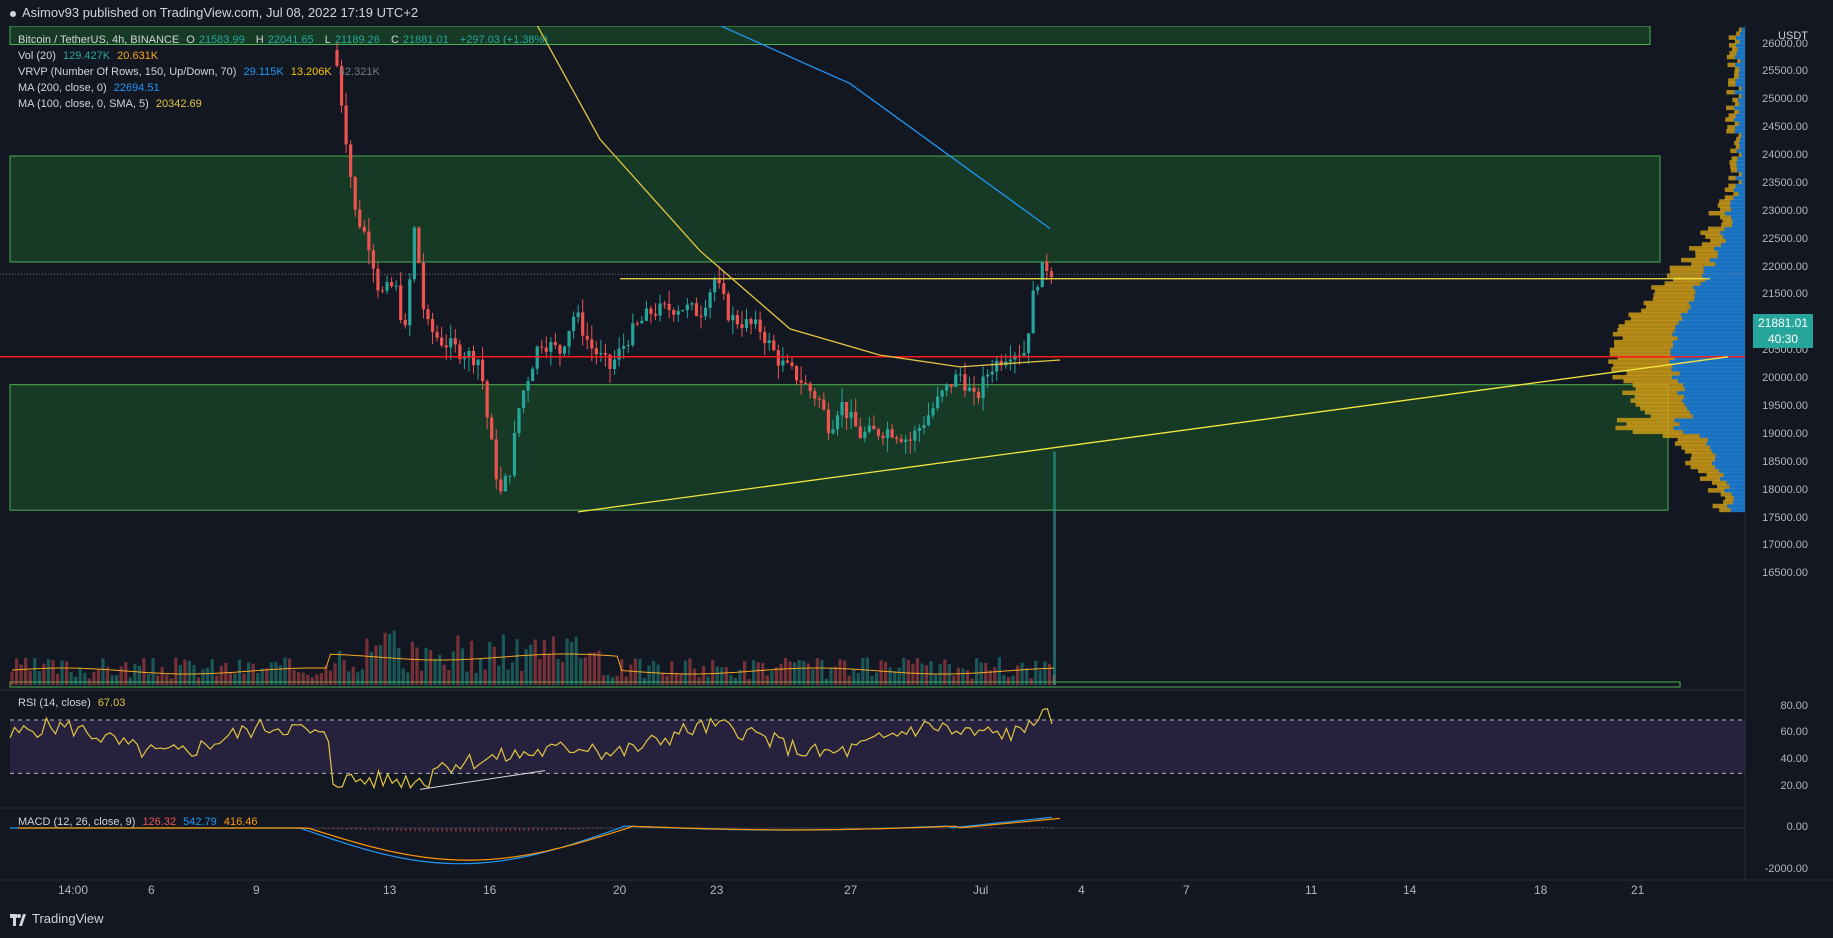 This screenshot has width=1833, height=938. I want to click on ma100-legend: MA (100, close, 0, SMA, 5) 20342.69, so click(112, 104).